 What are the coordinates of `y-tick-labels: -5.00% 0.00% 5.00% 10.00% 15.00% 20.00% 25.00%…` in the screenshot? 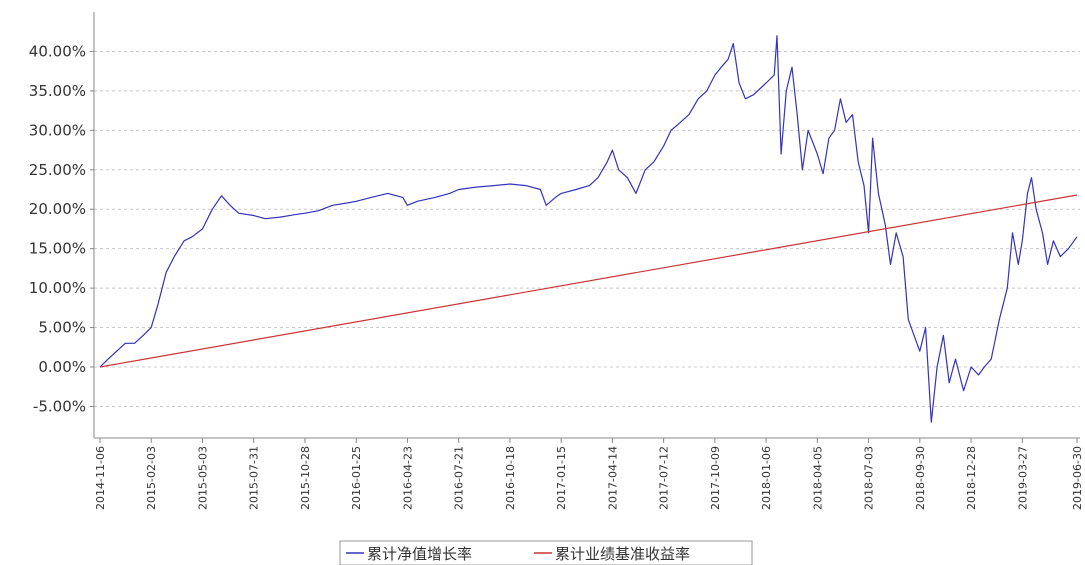 It's located at (61, 228).